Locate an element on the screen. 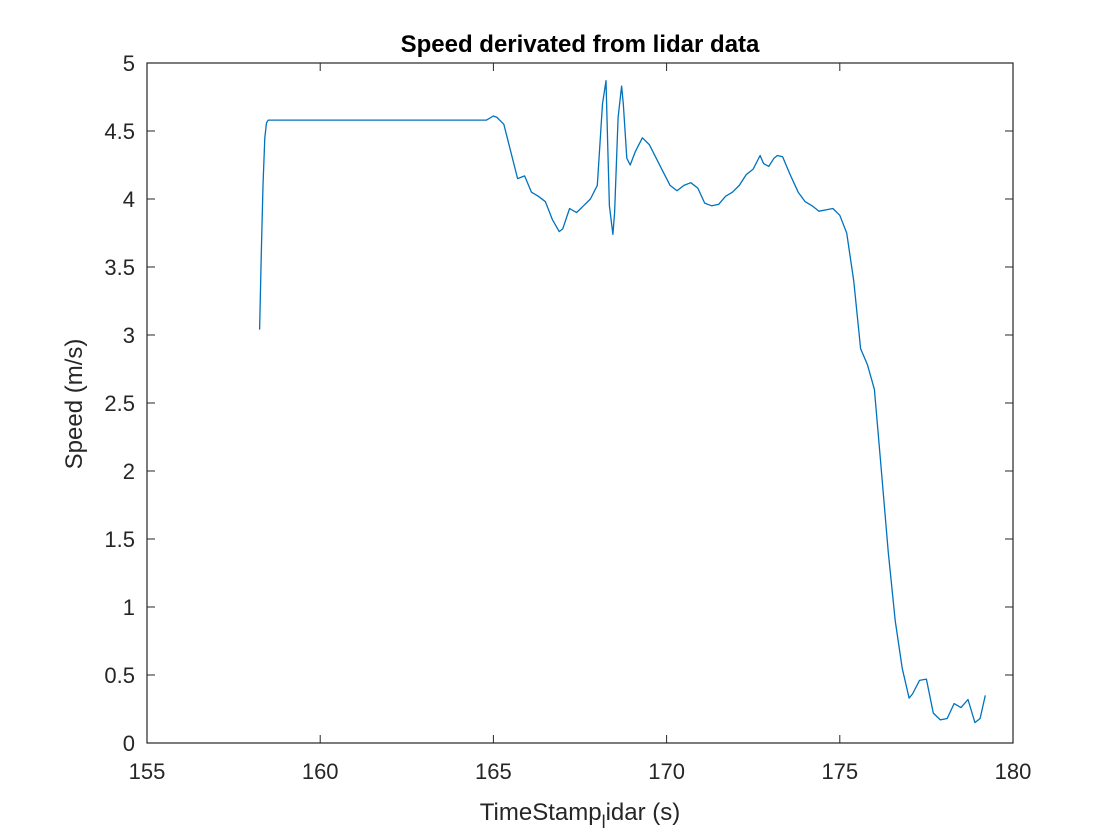  x-tick-label: 180 is located at coordinates (1013, 771).